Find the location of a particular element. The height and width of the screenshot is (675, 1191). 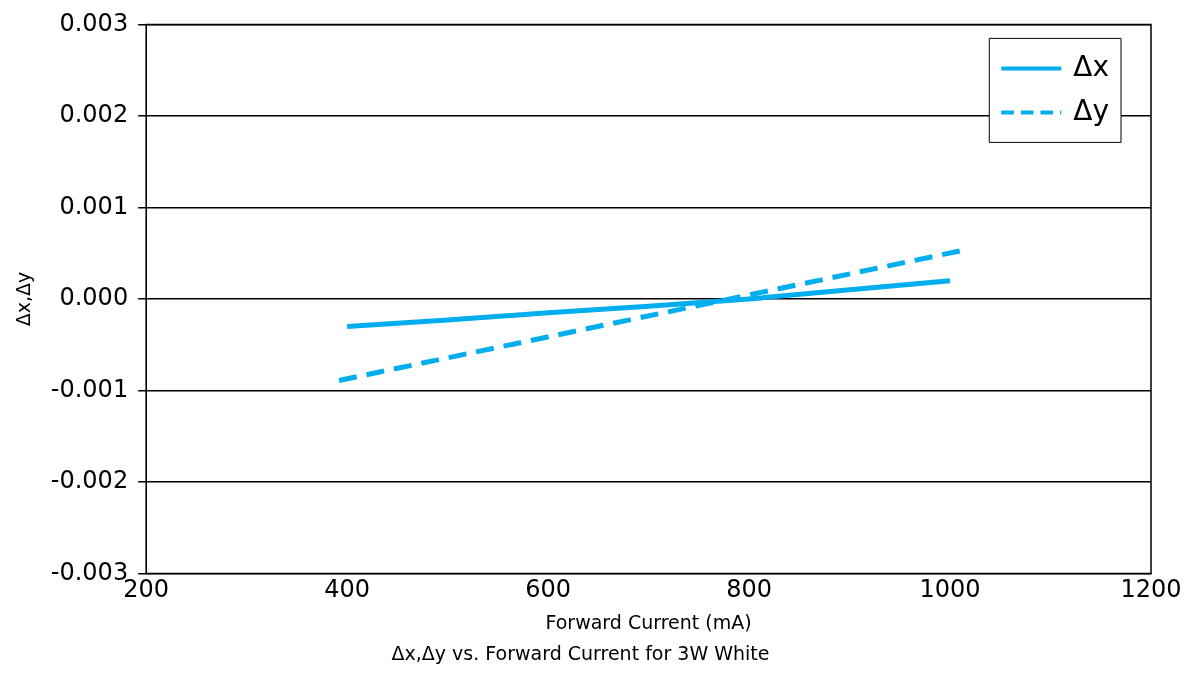

y-tick-label: -0.001 is located at coordinates (89, 388).